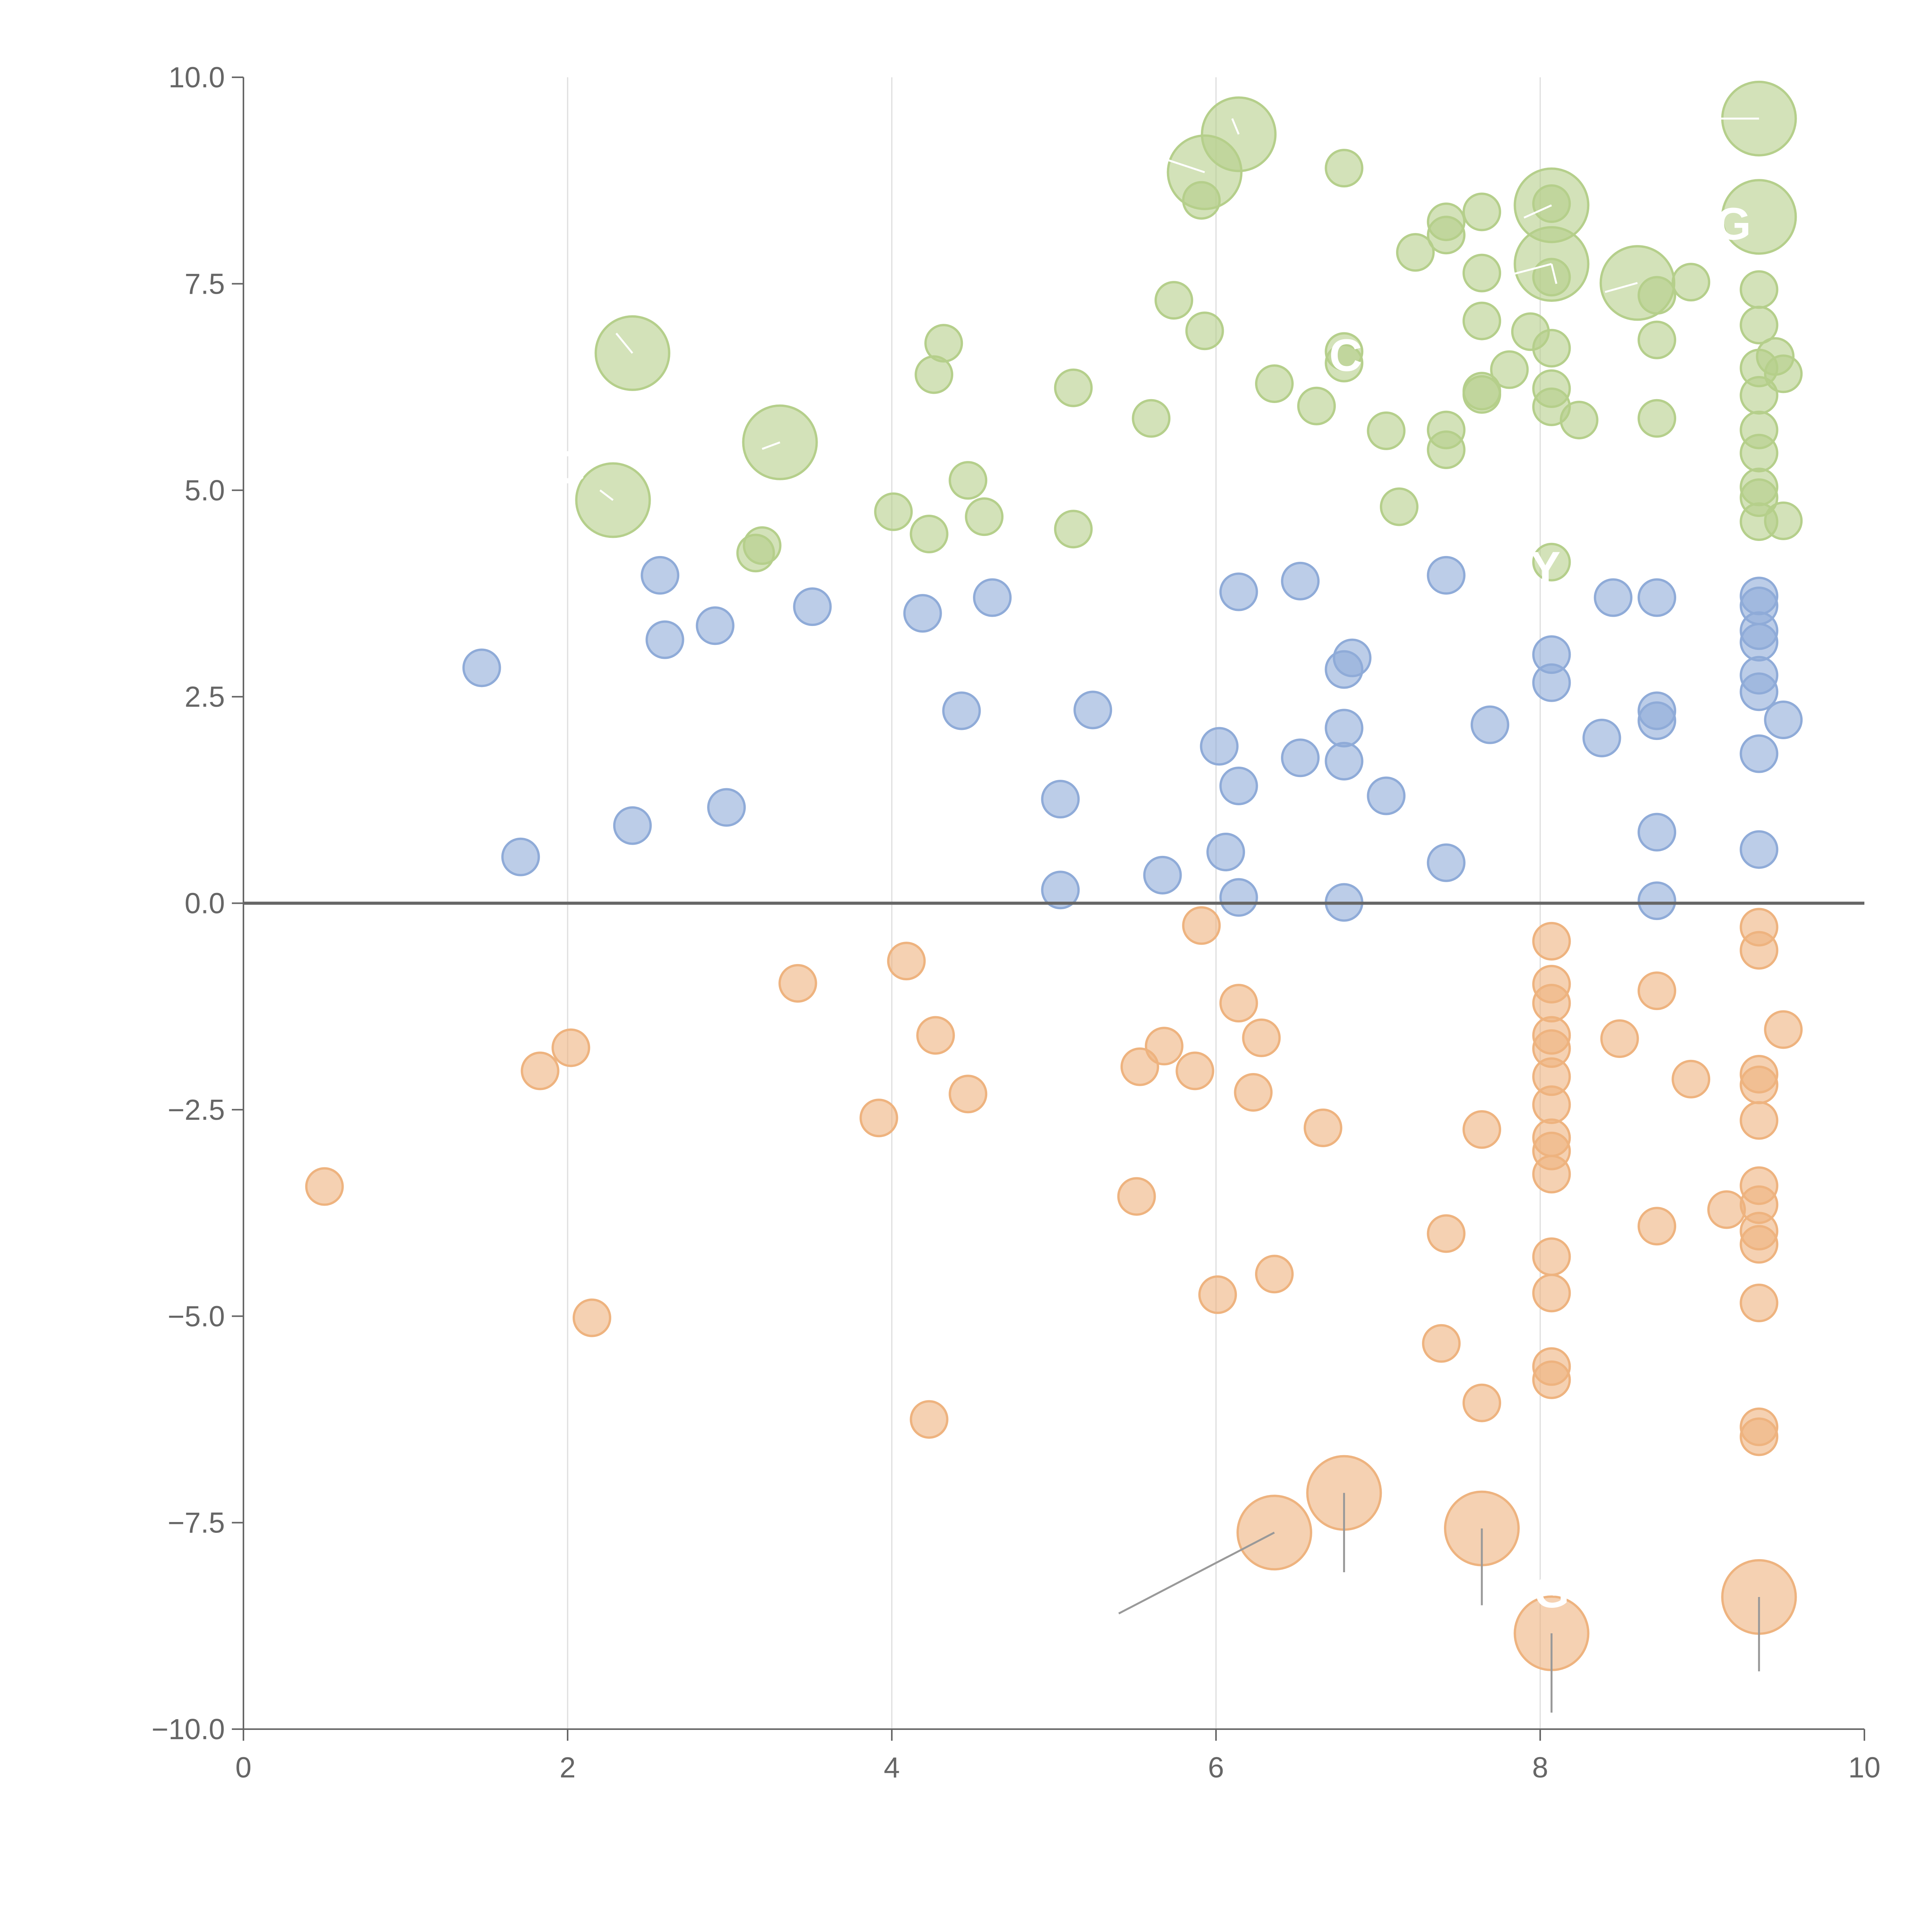 The image size is (1932, 1932). I want to click on y-tick-label: −7.5, so click(197, 1523).